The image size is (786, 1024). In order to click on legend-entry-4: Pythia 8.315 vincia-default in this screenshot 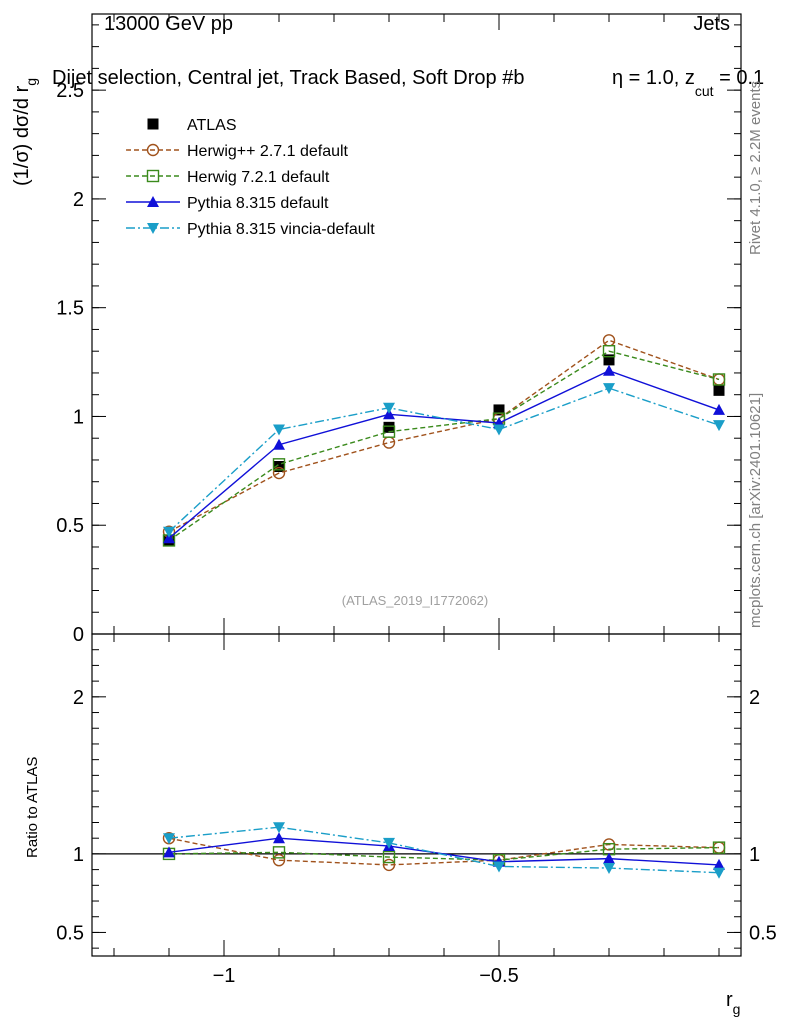, I will do `click(250, 229)`.